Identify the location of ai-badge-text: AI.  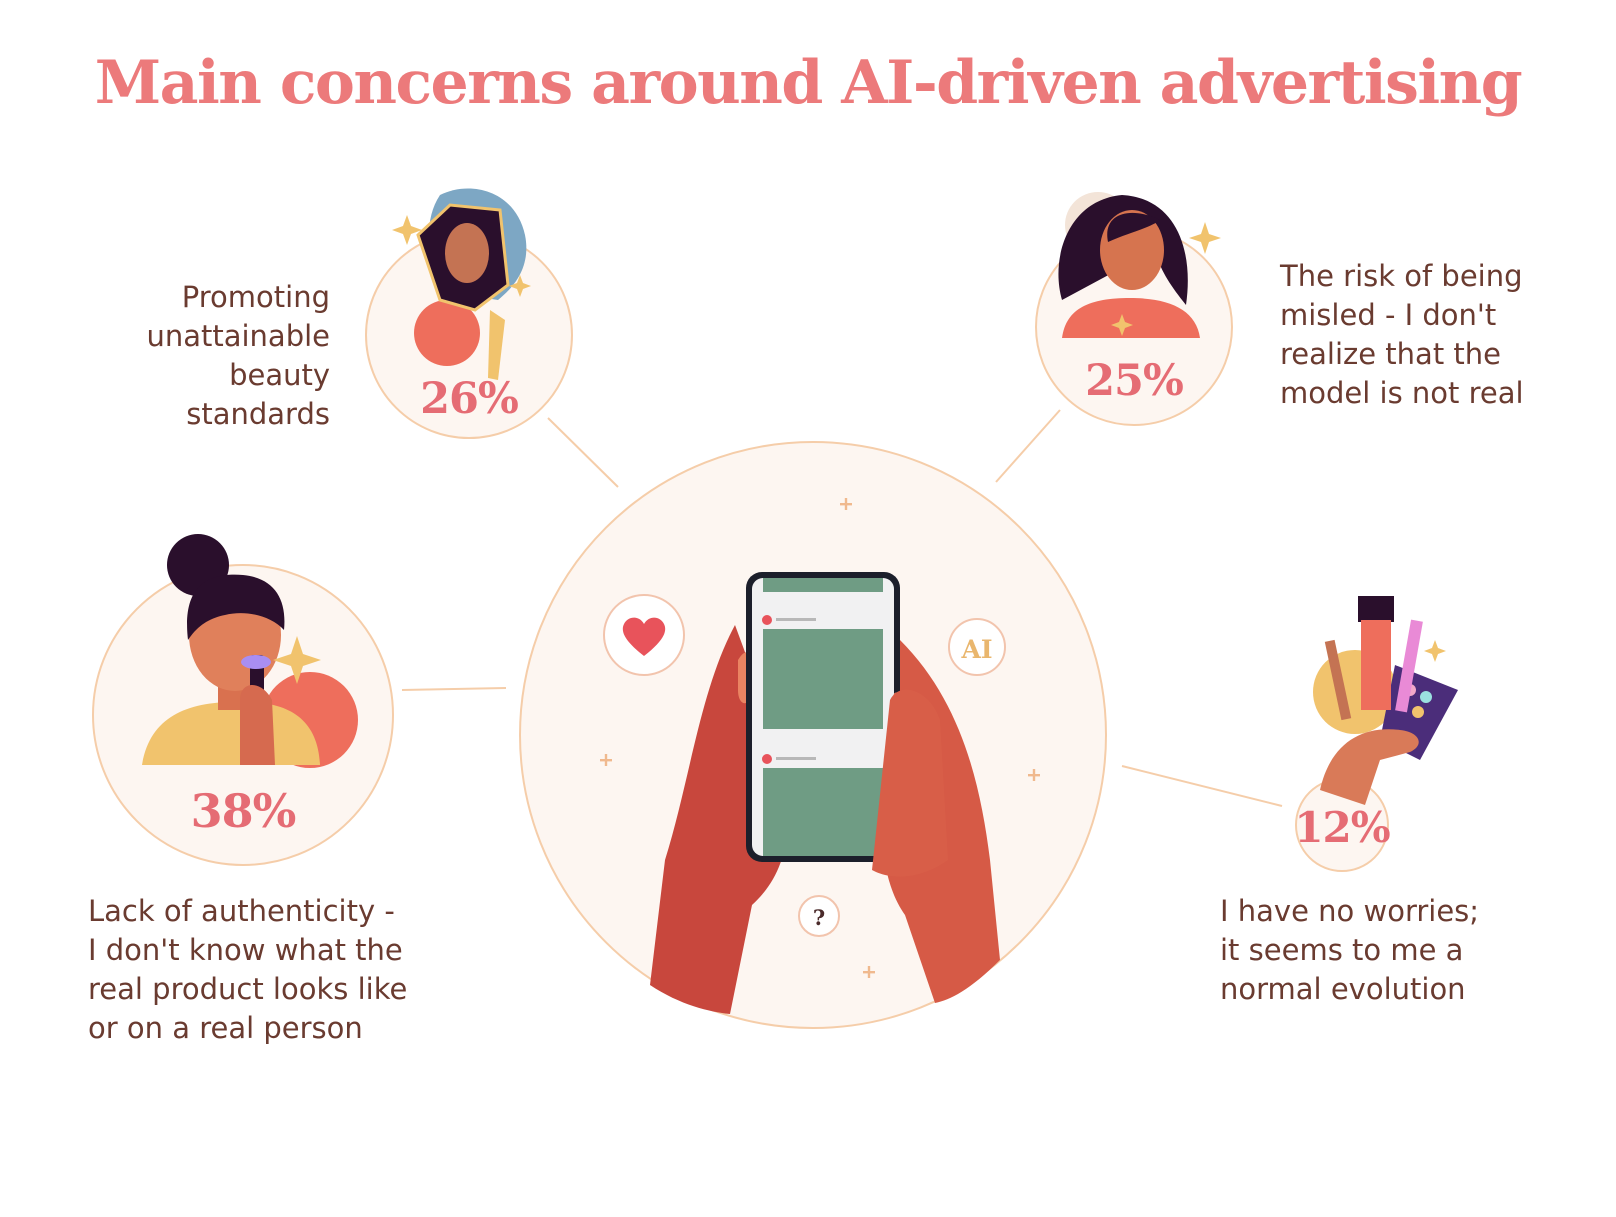
(976, 649).